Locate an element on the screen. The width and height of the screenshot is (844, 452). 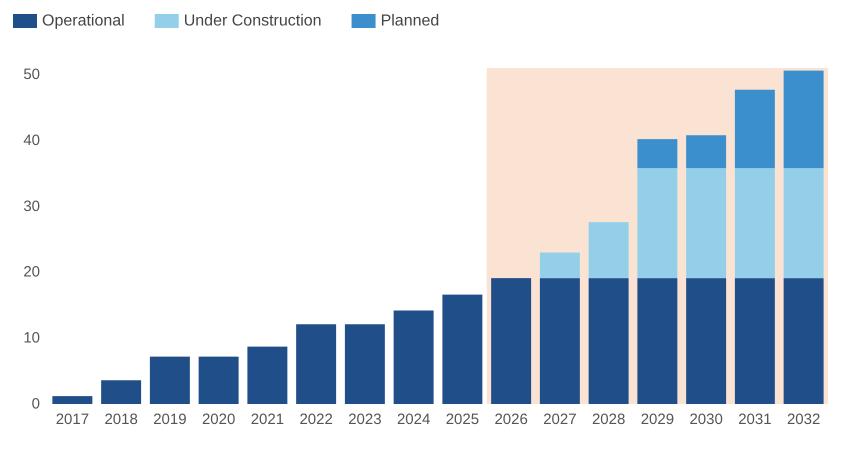
y-tick-label: 30 is located at coordinates (31, 206).